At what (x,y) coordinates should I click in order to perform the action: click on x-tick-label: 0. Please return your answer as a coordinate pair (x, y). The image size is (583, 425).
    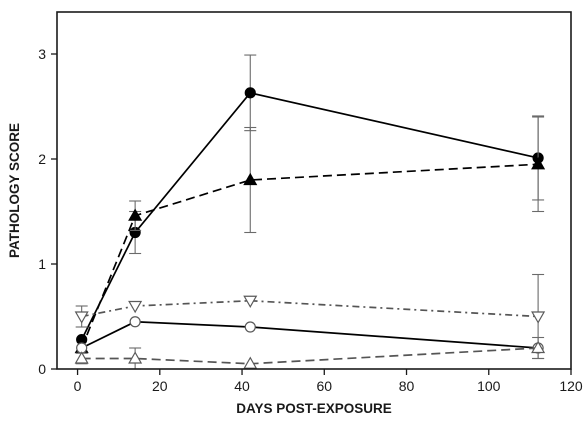
    Looking at the image, I should click on (78, 386).